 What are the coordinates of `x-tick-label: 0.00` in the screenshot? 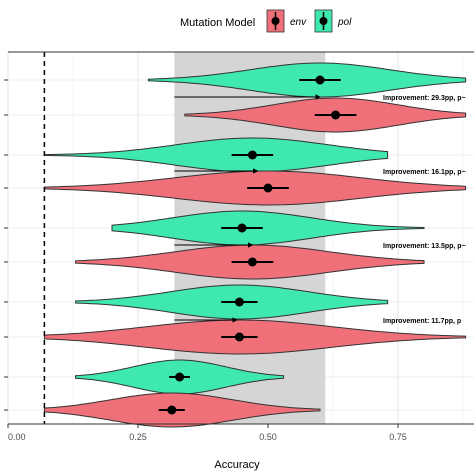 It's located at (17, 437).